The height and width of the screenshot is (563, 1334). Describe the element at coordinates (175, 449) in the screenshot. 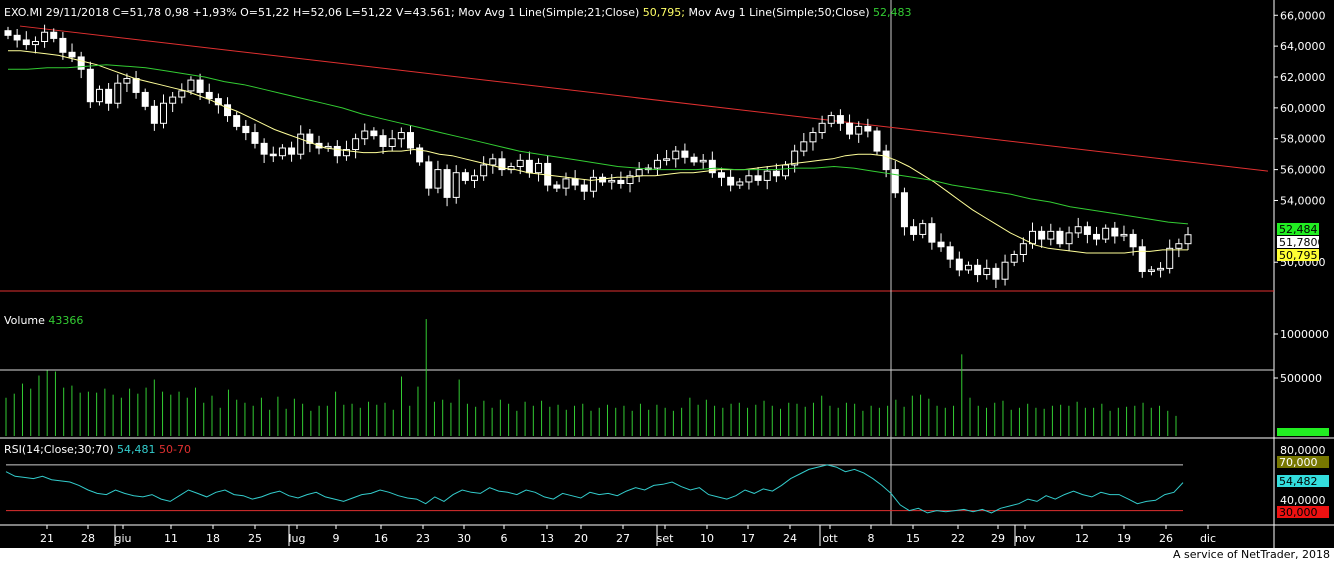

I see `rsi-levels: 50-70` at that location.